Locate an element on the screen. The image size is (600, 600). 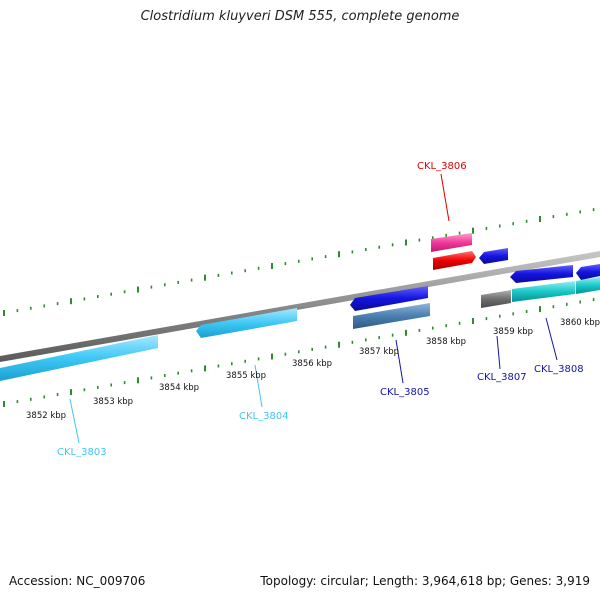
scale-label-3857: 3857 kbp is located at coordinates (379, 352).